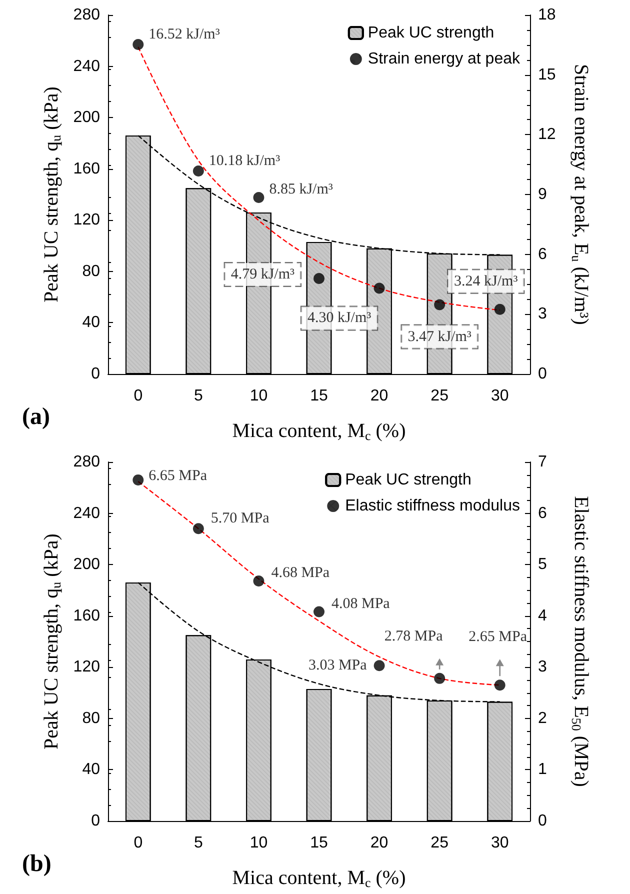 This screenshot has width=630, height=894. Describe the element at coordinates (432, 506) in the screenshot. I see `legend-label: Elastic stiffness modulus` at that location.